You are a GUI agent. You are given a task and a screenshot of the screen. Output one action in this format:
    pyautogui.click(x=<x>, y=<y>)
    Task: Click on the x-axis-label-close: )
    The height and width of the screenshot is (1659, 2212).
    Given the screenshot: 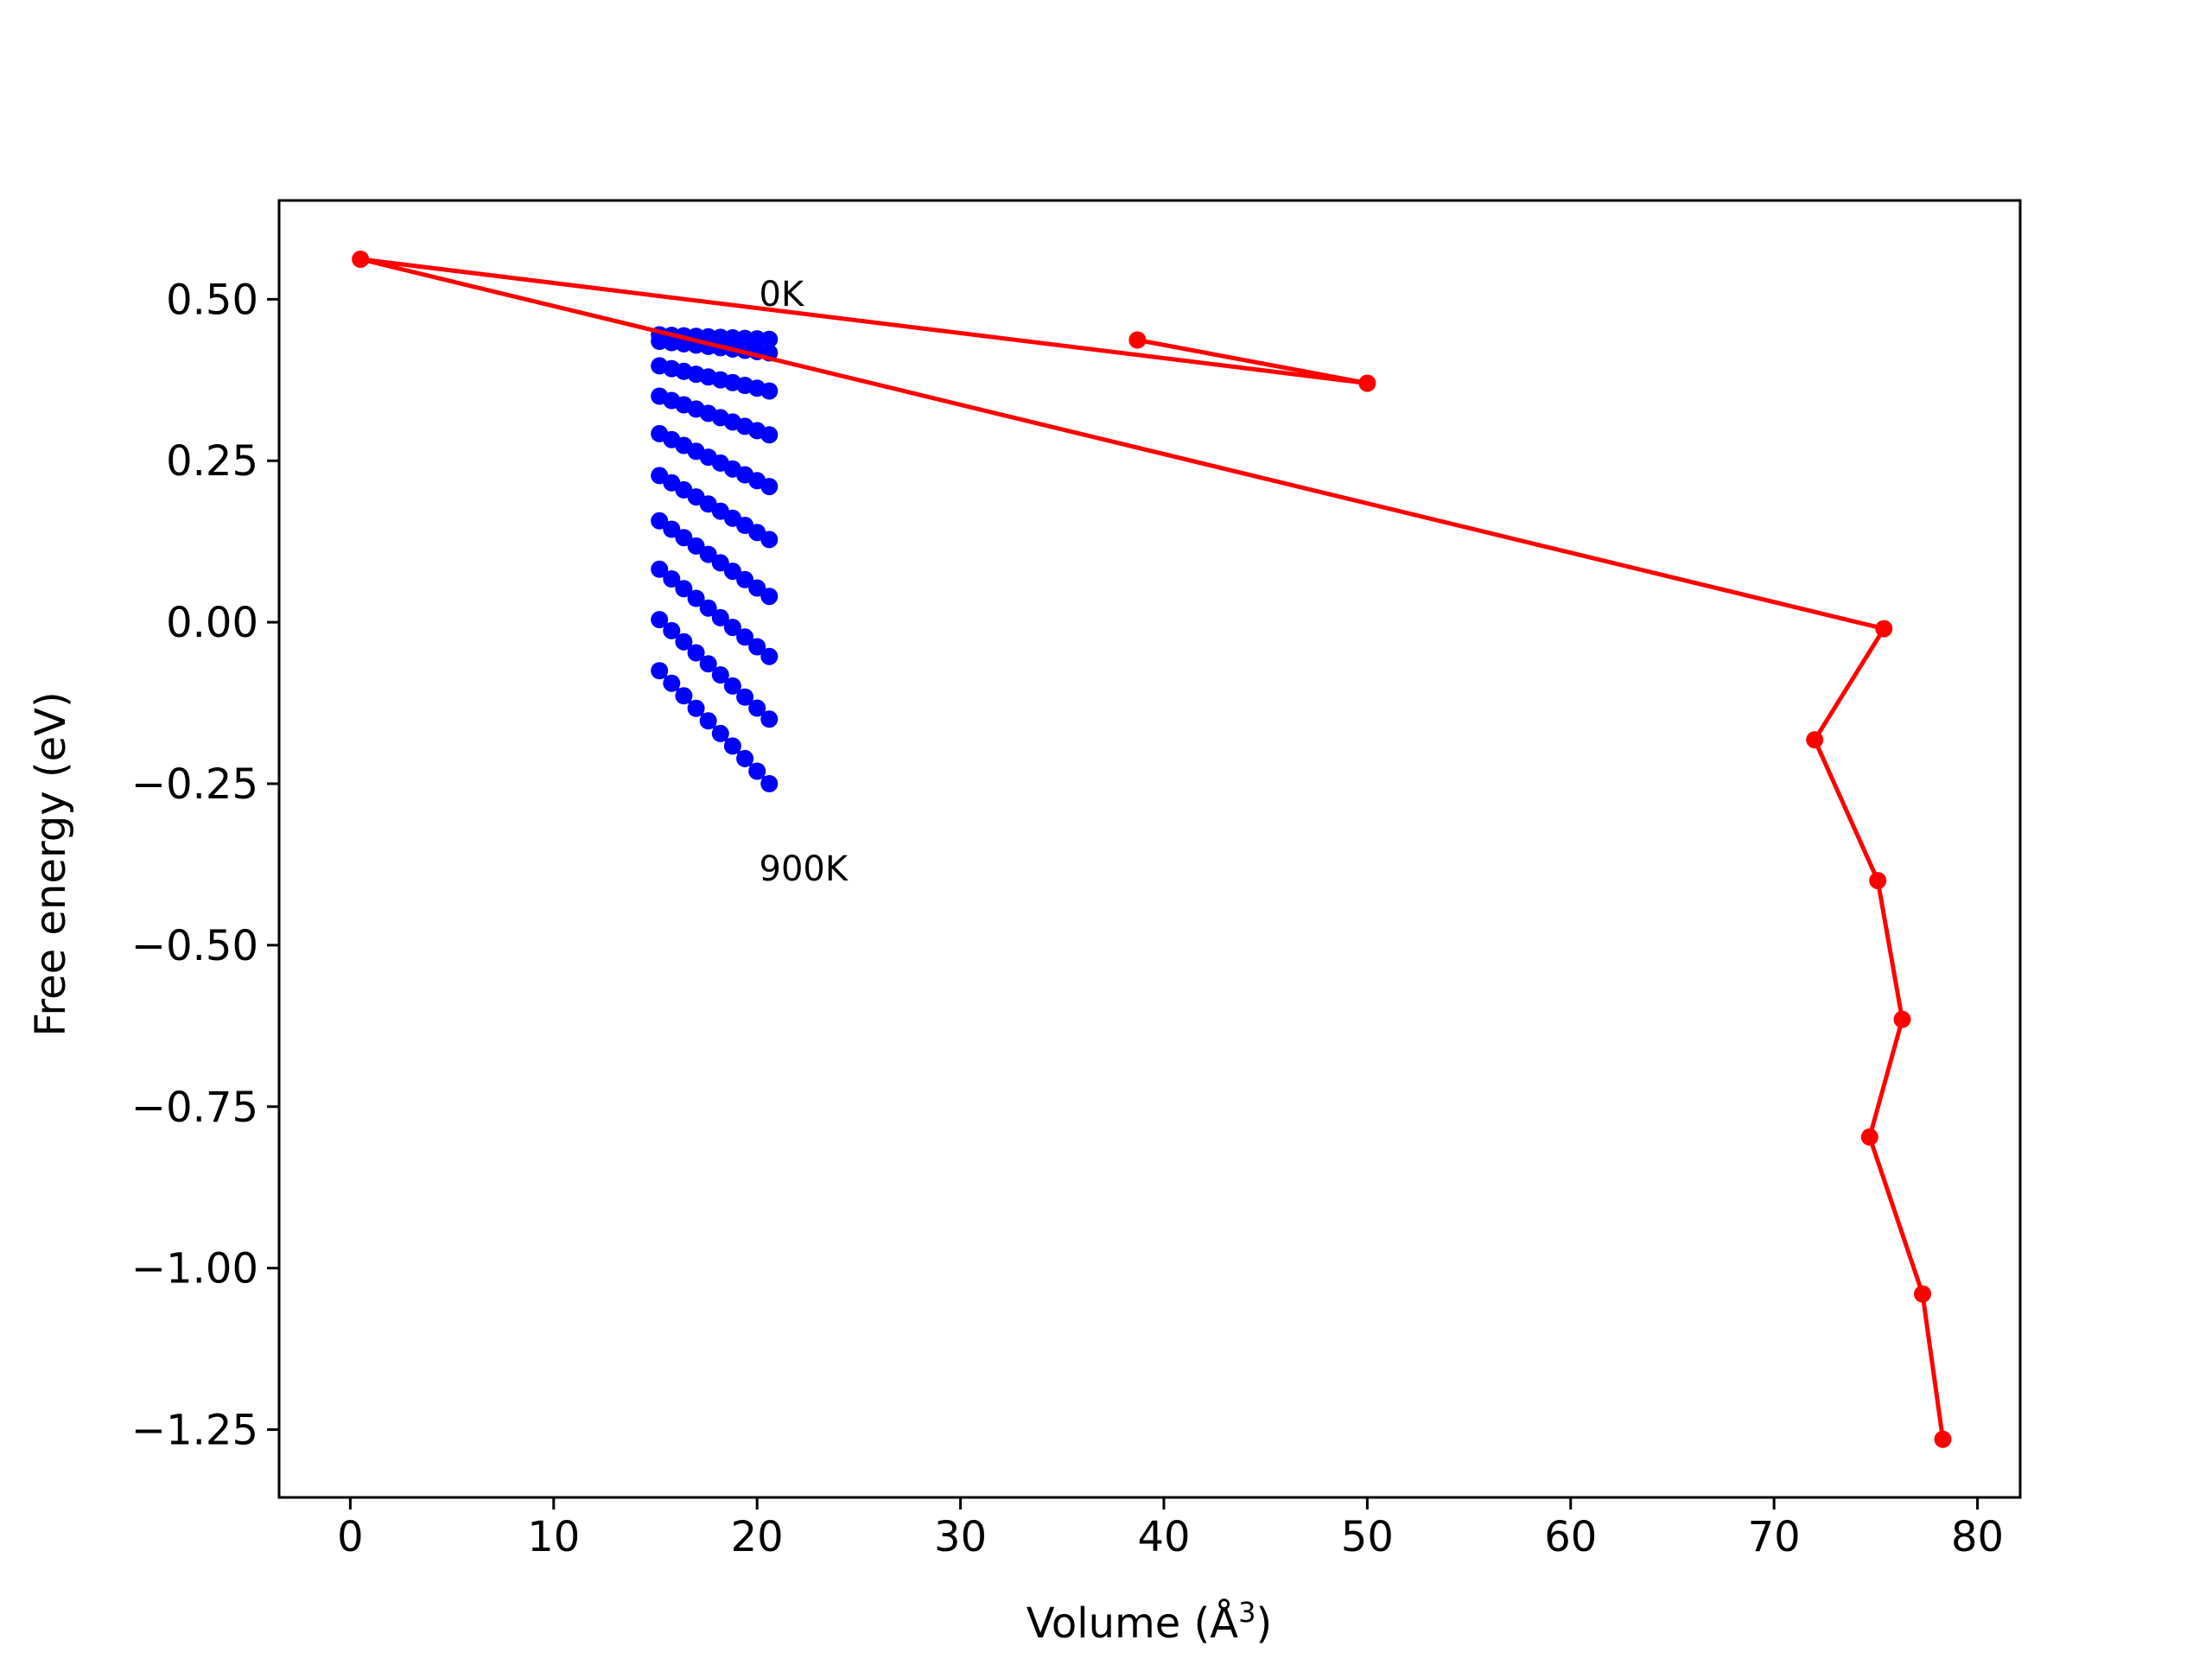 What is the action you would take?
    pyautogui.click(x=1263, y=1623)
    